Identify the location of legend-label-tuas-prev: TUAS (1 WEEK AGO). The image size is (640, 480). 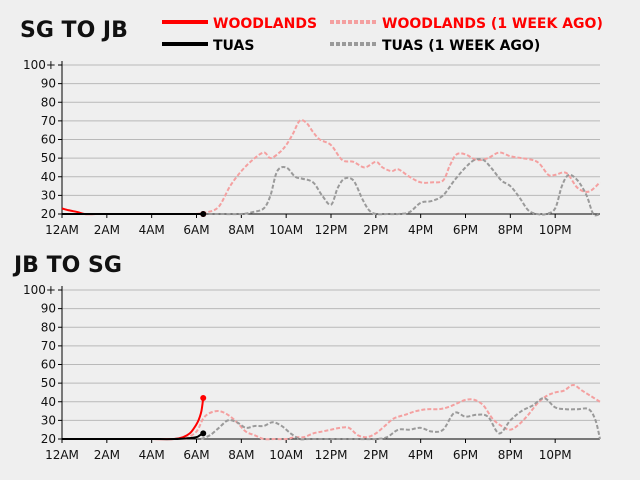
(461, 46).